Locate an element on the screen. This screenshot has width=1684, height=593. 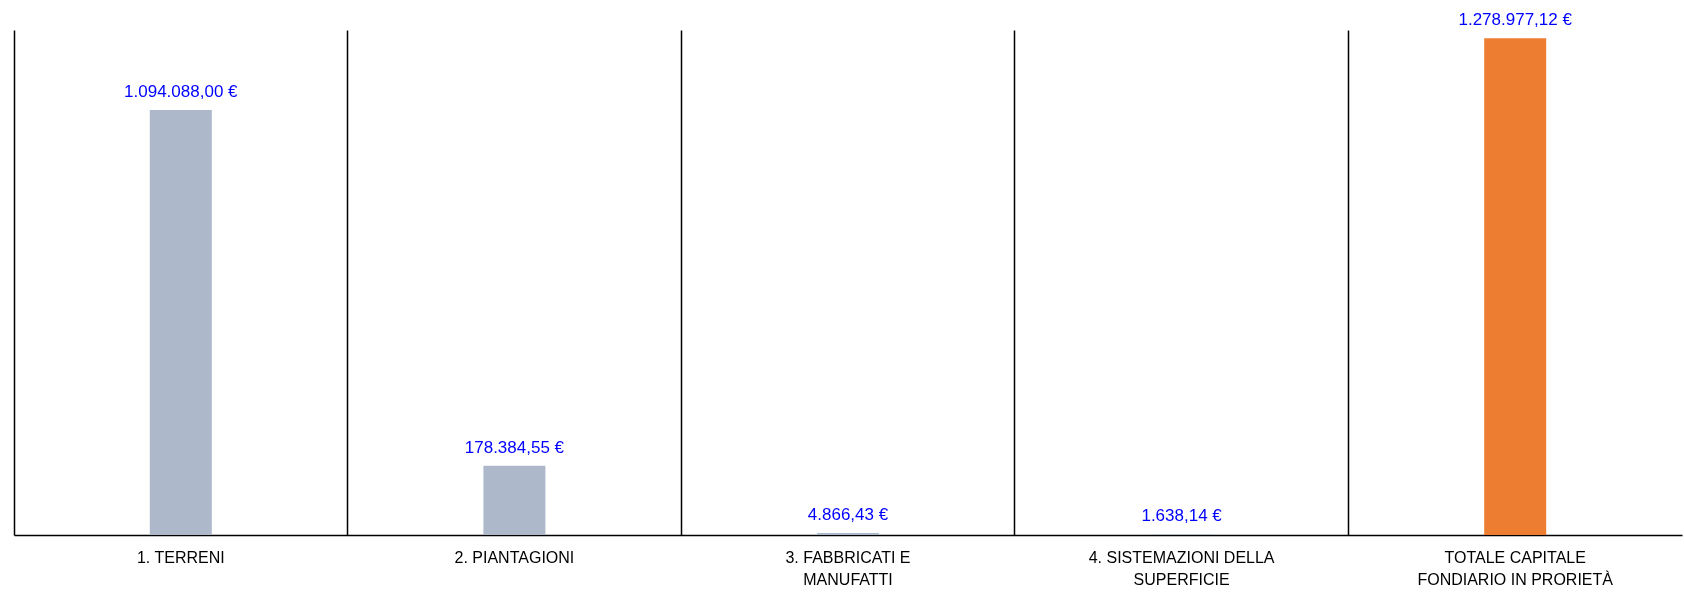
data-label: 1.094.088,00 € is located at coordinates (181, 91).